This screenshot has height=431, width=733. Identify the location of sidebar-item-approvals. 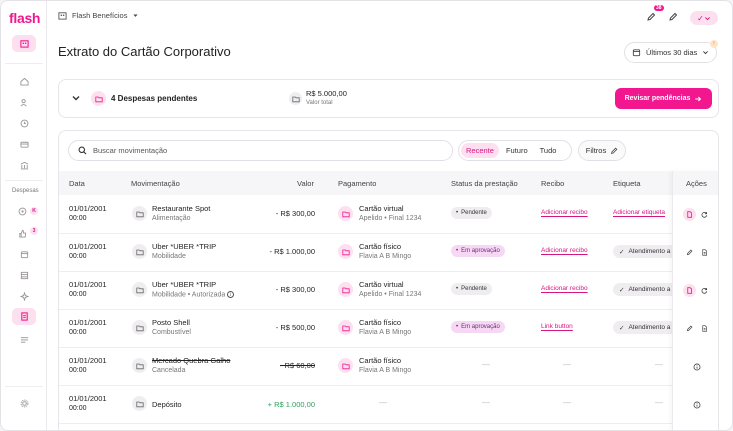
(22, 233).